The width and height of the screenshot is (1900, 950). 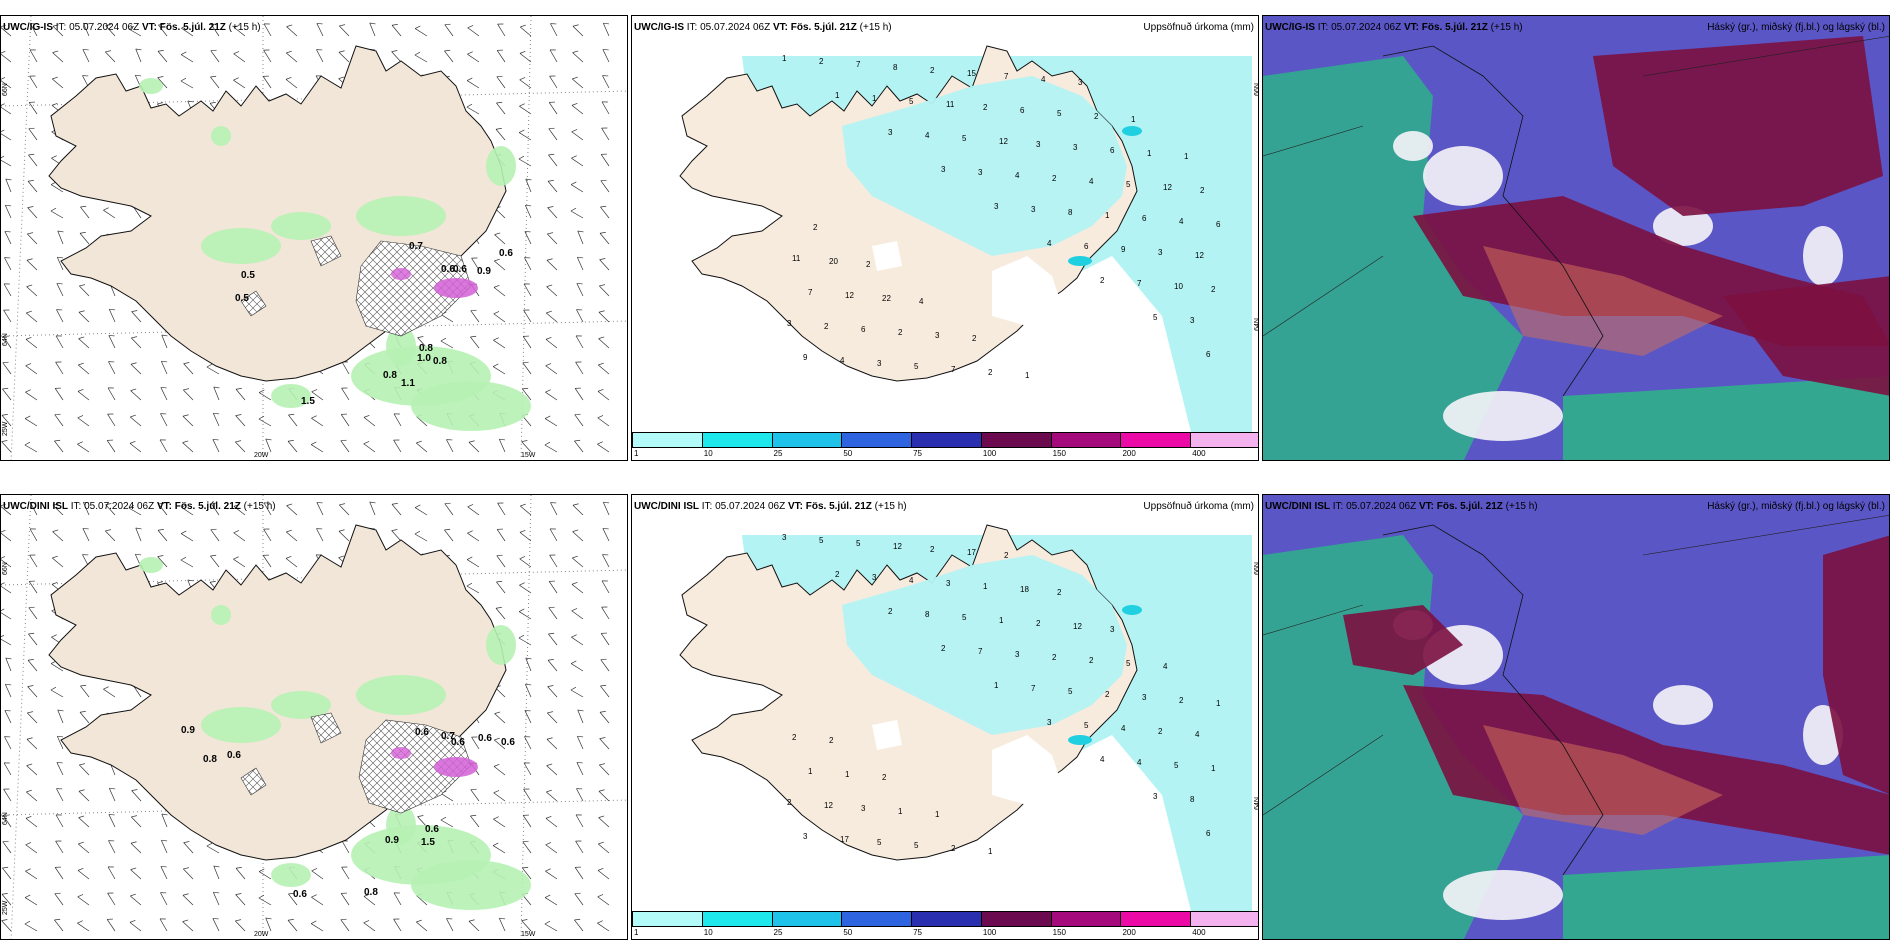 I want to click on wind-value-label: 0.8, so click(x=426, y=348).